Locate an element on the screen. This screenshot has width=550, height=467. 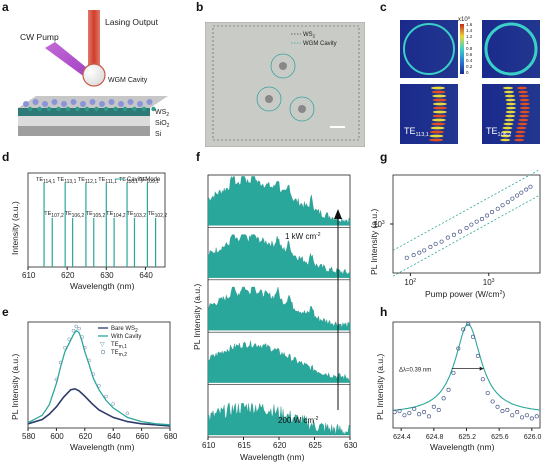
series-line-with-cavity is located at coordinates (99, 377).